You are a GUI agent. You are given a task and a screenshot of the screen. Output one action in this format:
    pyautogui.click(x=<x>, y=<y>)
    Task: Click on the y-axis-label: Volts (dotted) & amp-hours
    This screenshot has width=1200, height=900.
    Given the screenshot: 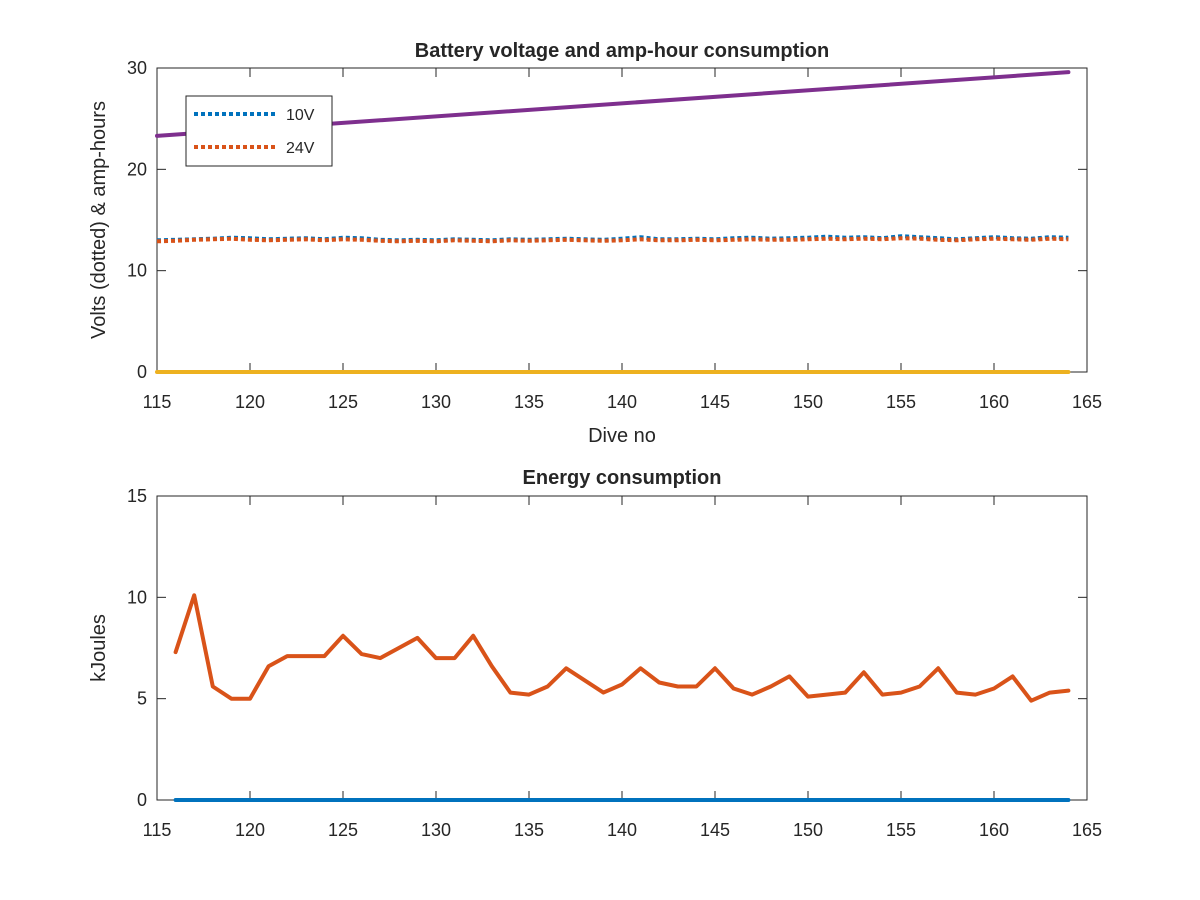 What is the action you would take?
    pyautogui.click(x=99, y=220)
    